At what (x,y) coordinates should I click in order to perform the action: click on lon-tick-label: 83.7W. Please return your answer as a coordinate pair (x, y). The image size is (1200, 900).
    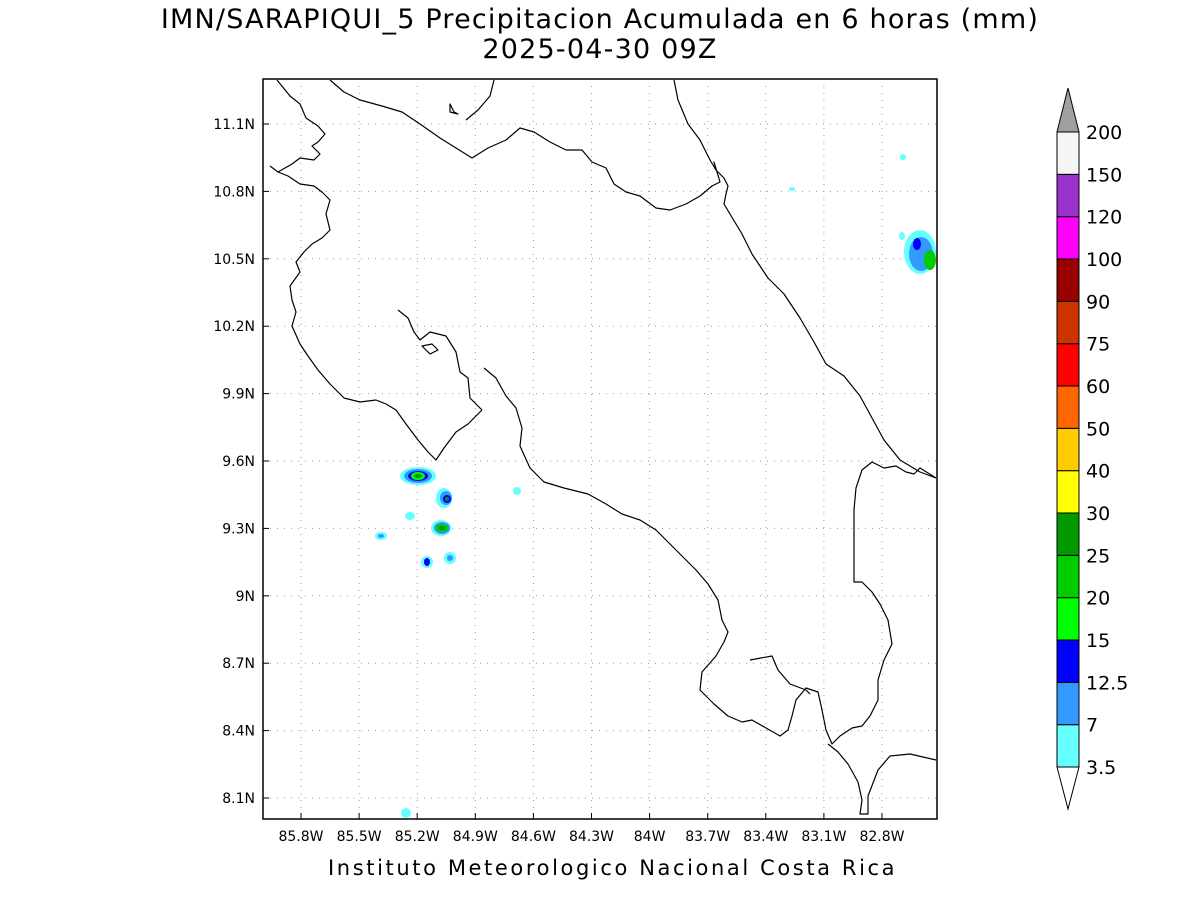
    Looking at the image, I should click on (707, 837).